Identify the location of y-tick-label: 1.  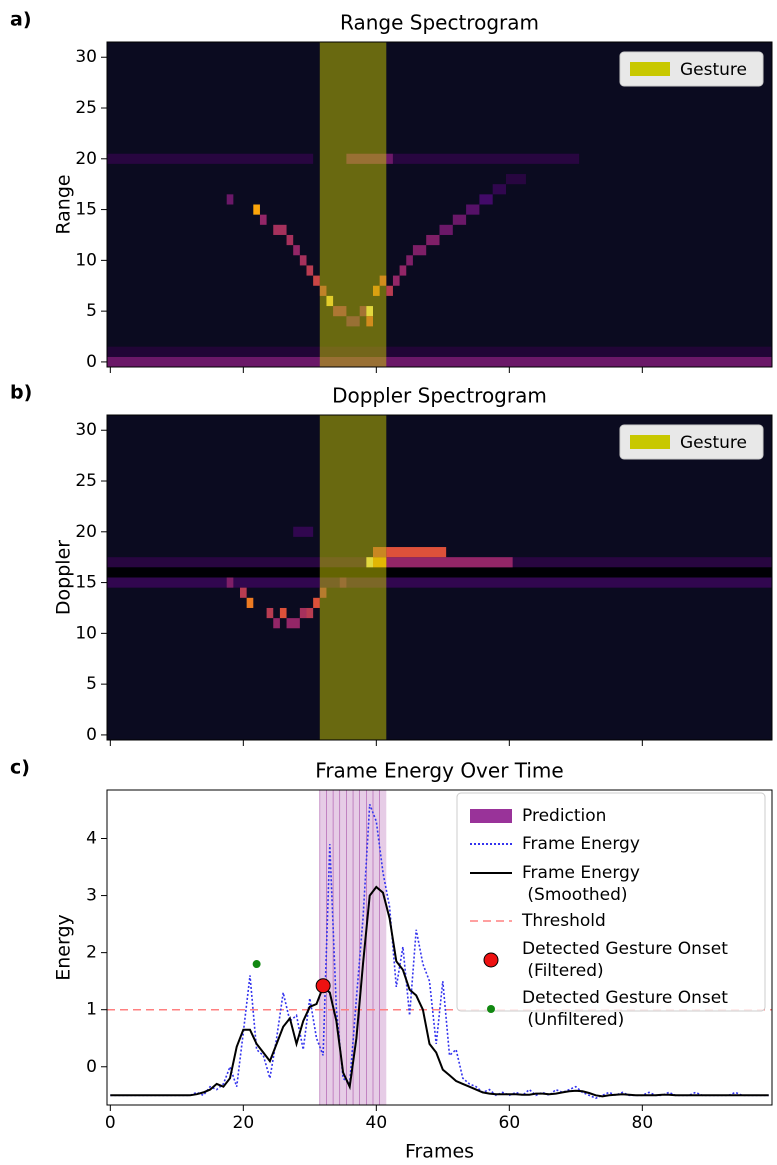
(91, 1010).